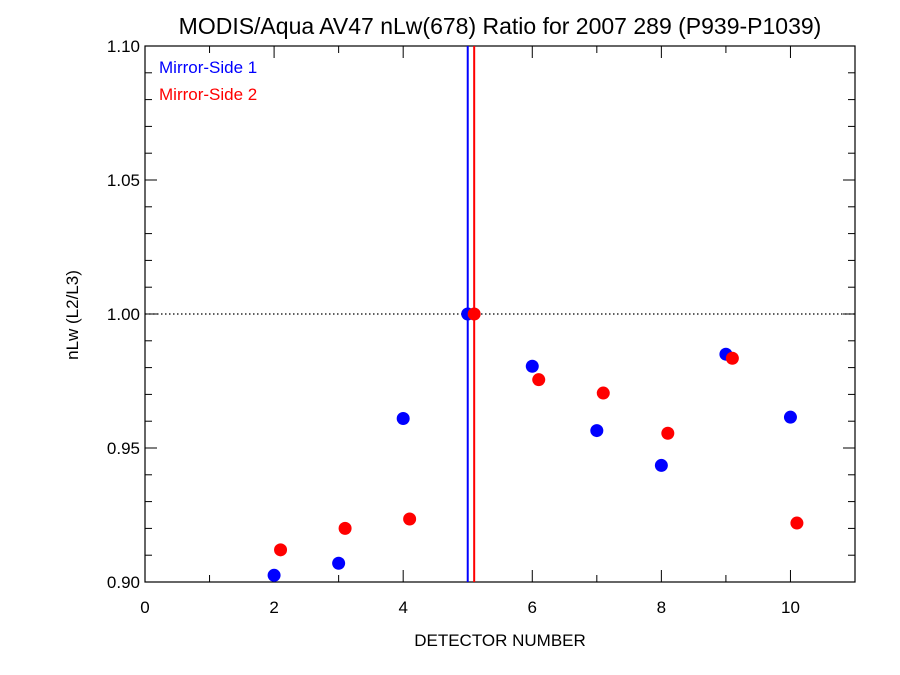 Image resolution: width=900 pixels, height=675 pixels. What do you see at coordinates (72, 315) in the screenshot?
I see `y-axis-label: nLw (L2/L3)` at bounding box center [72, 315].